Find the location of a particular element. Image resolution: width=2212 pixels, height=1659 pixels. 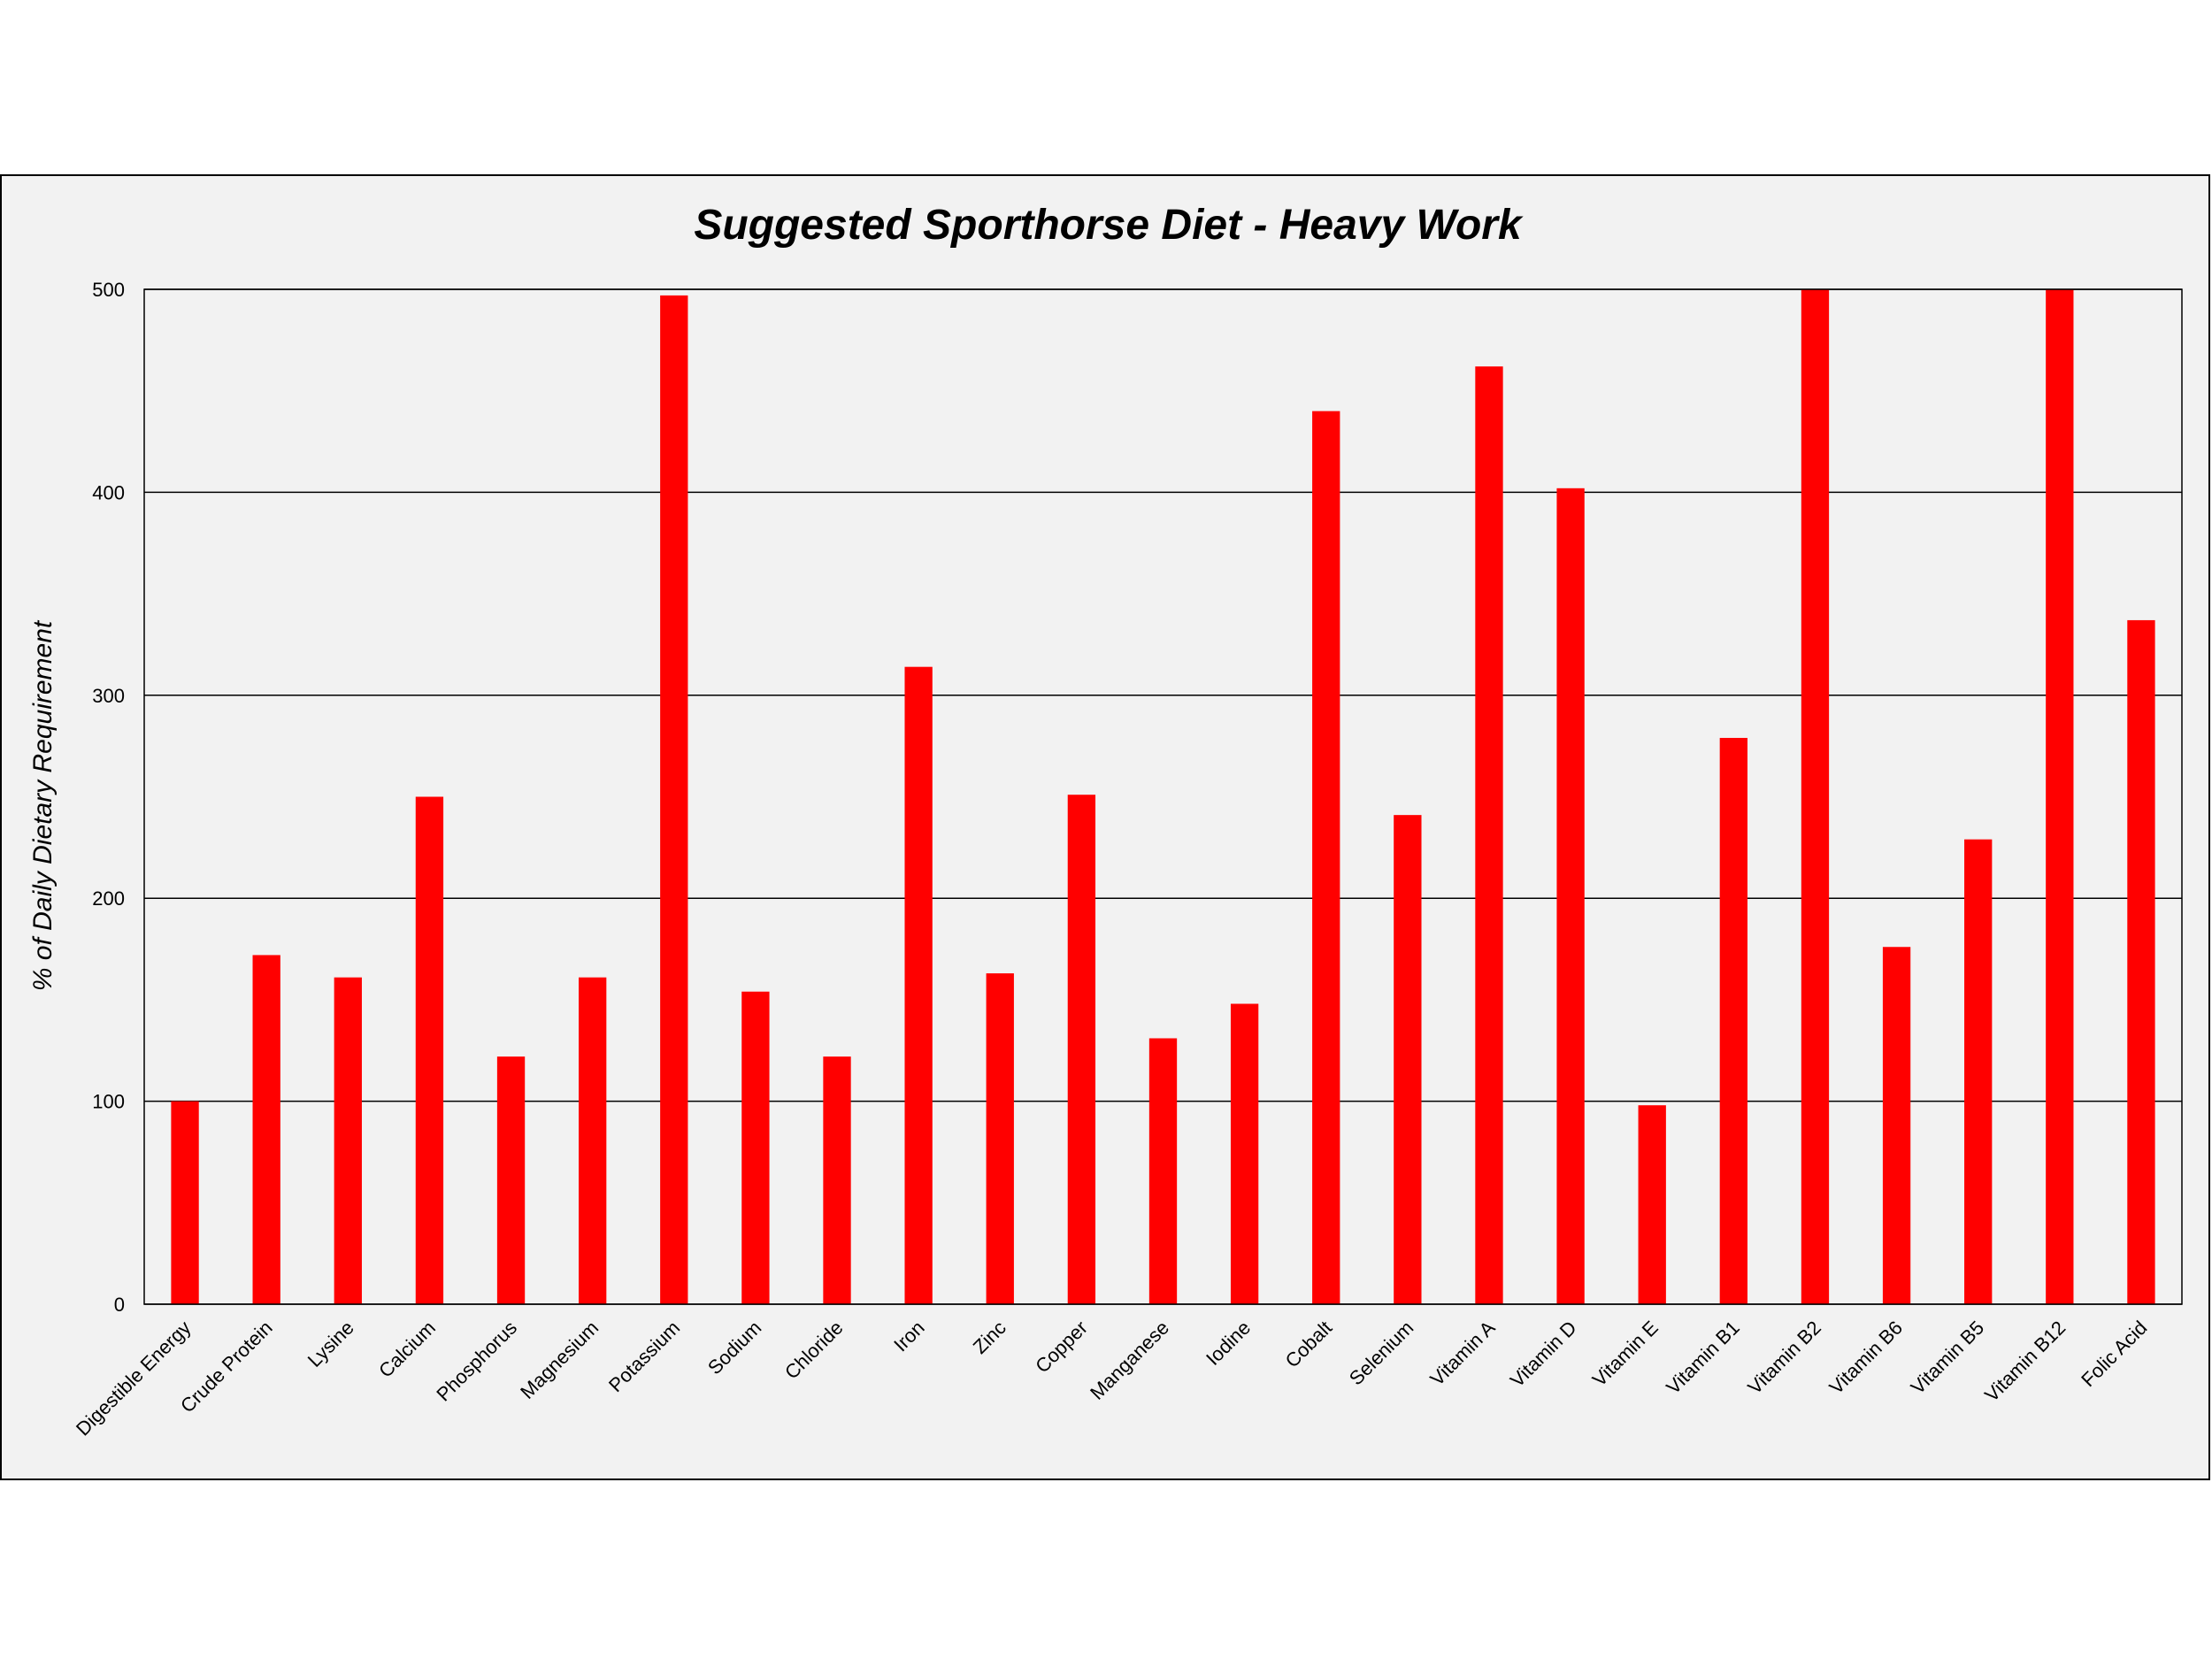

x-tick-label: Vitamin B5 is located at coordinates (1948, 1358).